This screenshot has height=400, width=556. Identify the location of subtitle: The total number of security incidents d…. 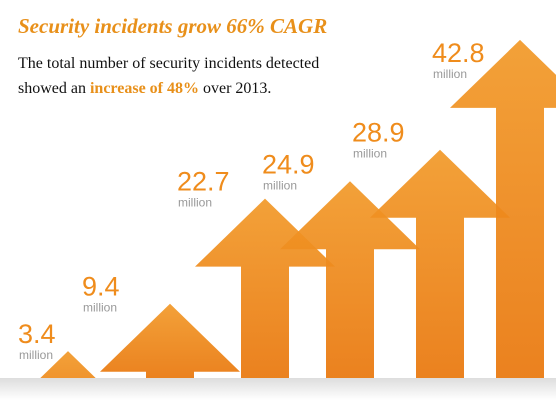
(168, 63).